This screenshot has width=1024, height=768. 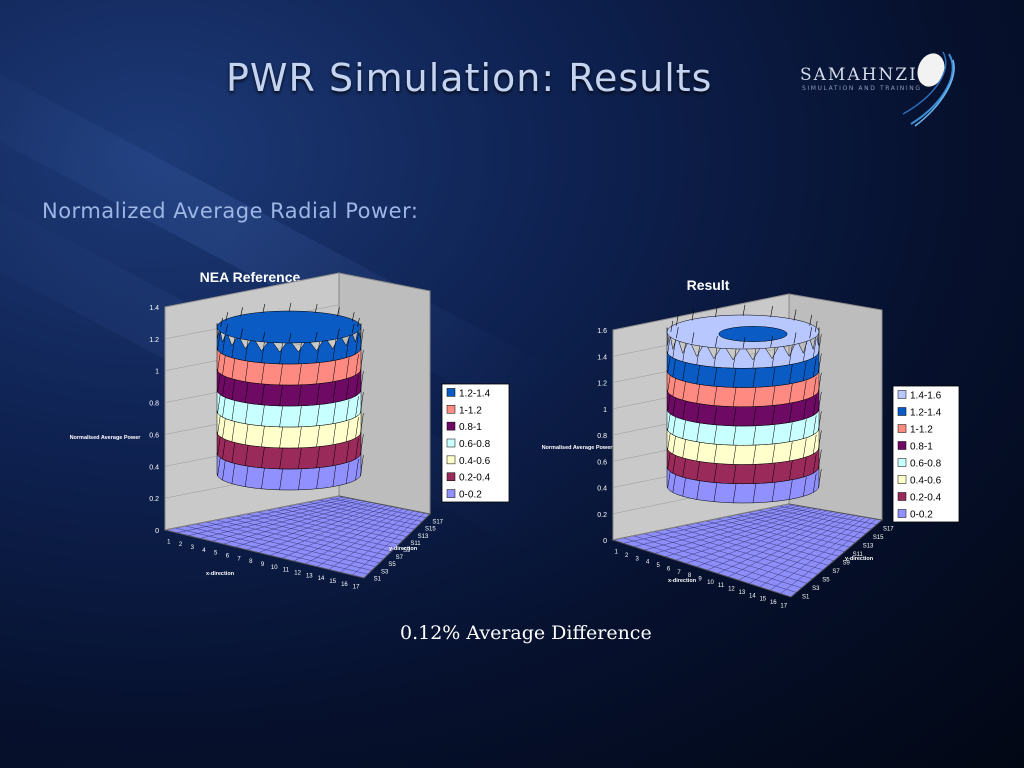 What do you see at coordinates (826, 581) in the screenshot?
I see `y-tick-label: S5` at bounding box center [826, 581].